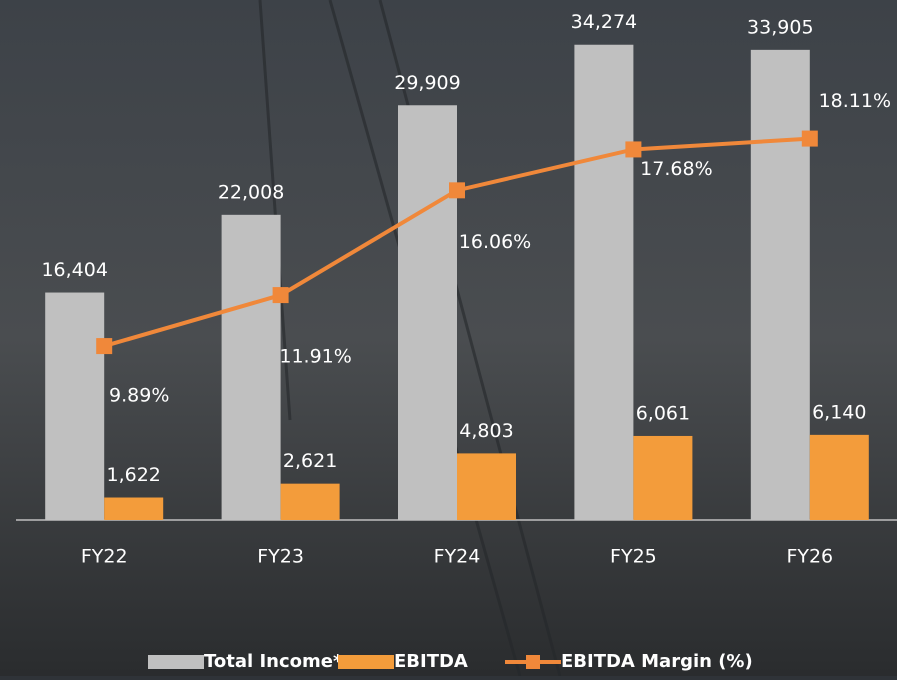  I want to click on data-label: 17.68%, so click(676, 169).